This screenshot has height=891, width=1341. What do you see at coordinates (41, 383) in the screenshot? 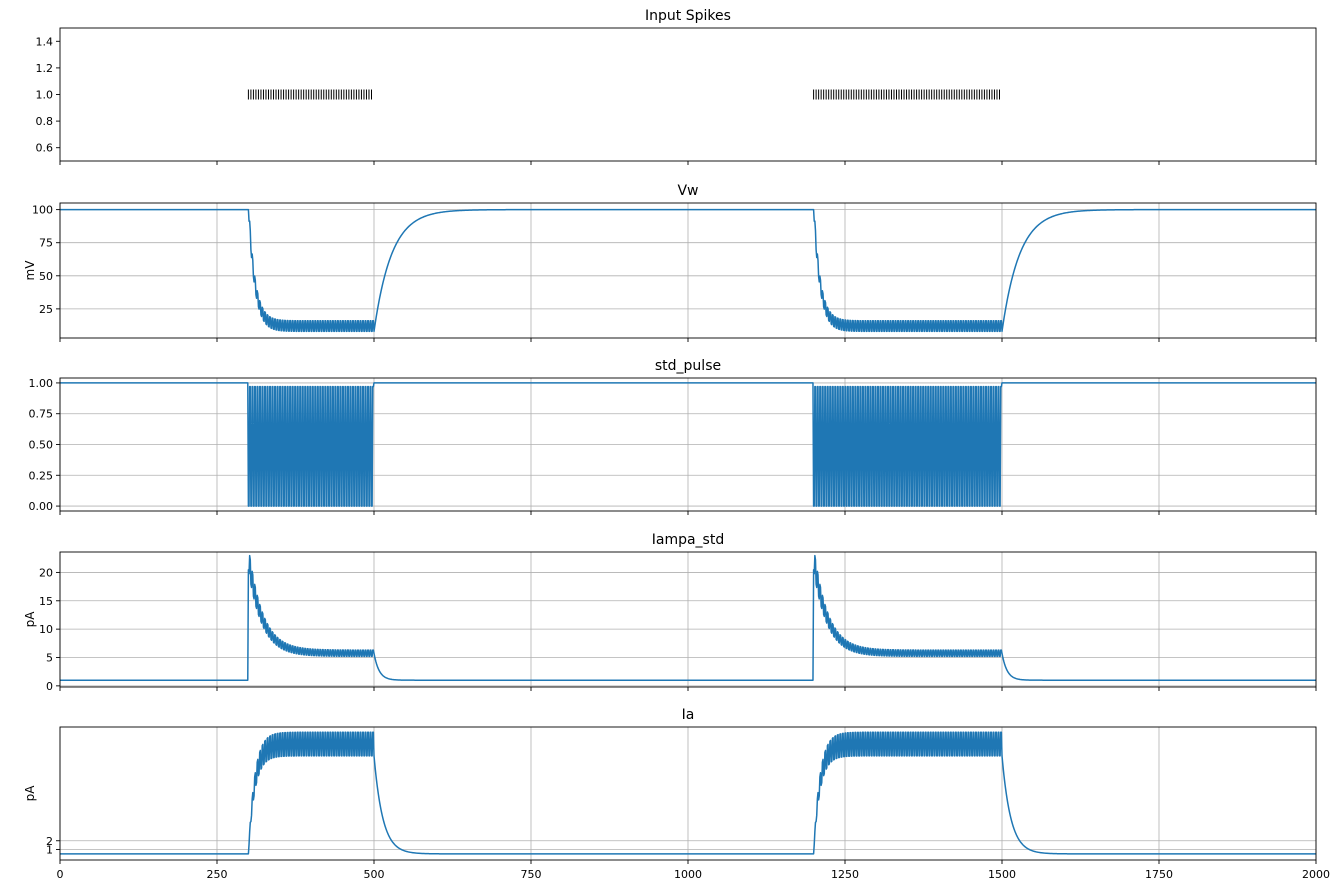
I see `y-tick-label: 1.00` at bounding box center [41, 383].